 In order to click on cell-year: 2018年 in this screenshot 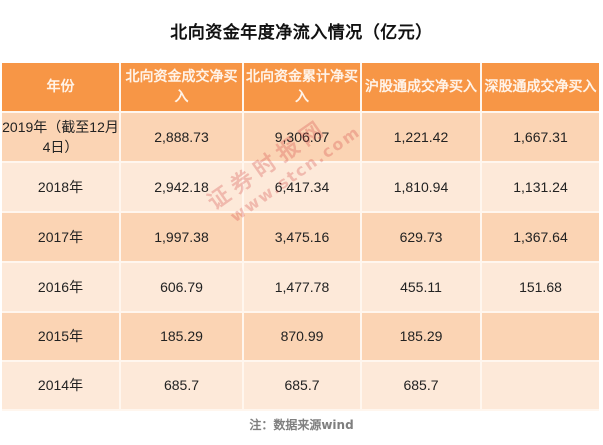, I will do `click(61, 188)`.